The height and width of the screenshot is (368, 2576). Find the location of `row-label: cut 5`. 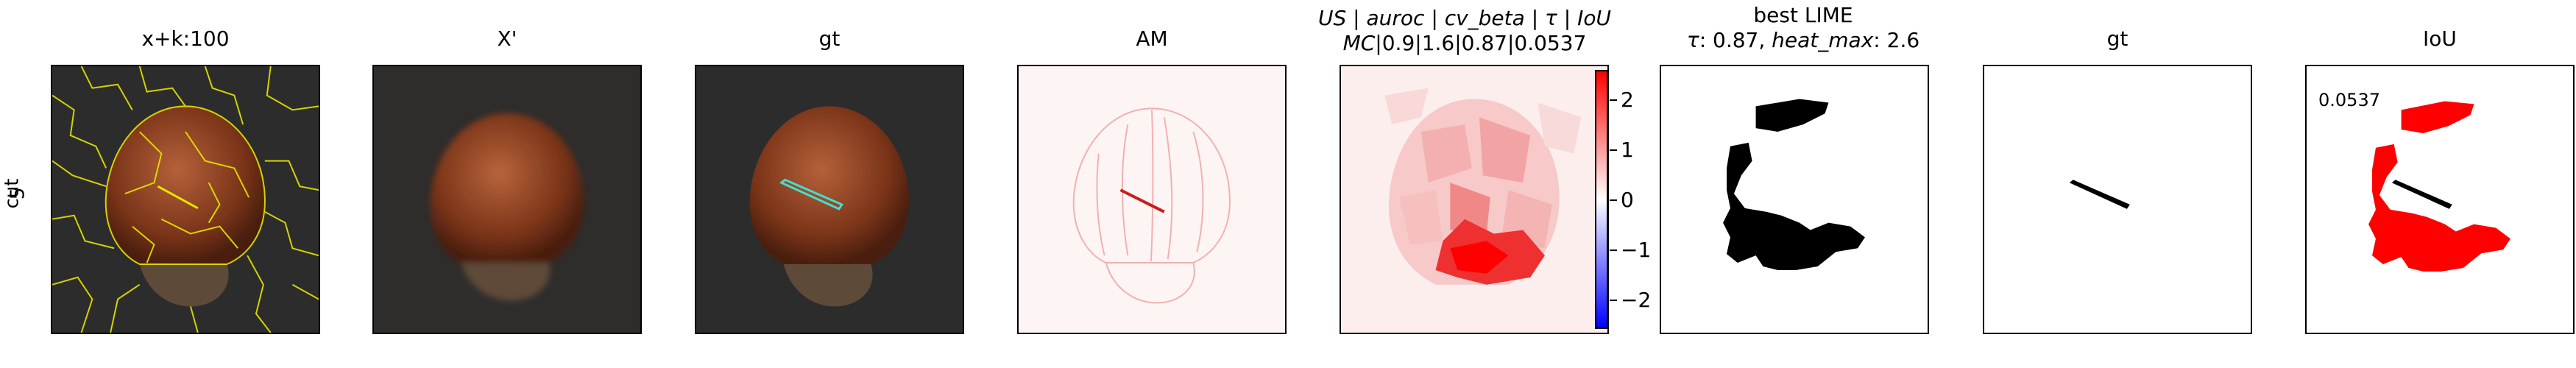

row-label: cut 5 is located at coordinates (14, 198).